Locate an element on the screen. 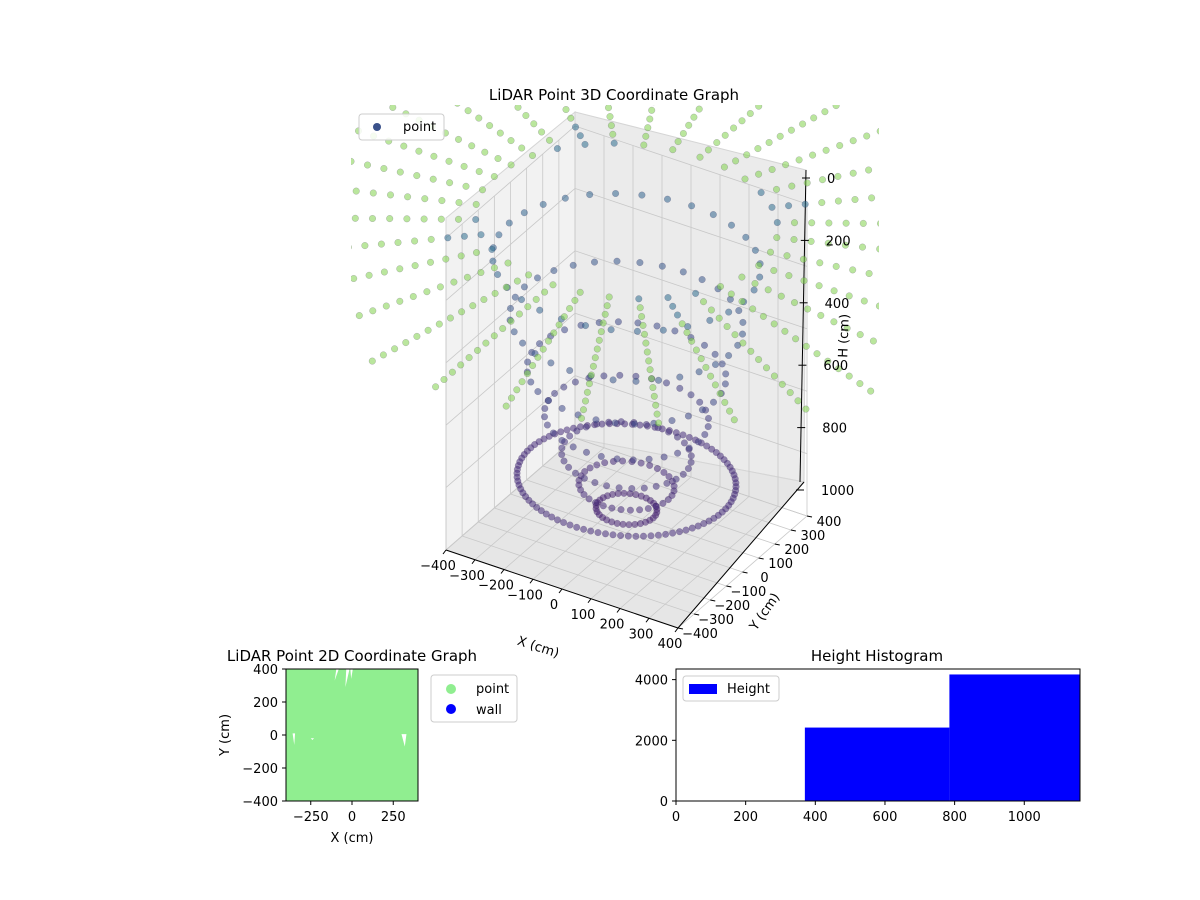 This screenshot has width=1200, height=900. lidar-2d-point-fill is located at coordinates (352, 735).